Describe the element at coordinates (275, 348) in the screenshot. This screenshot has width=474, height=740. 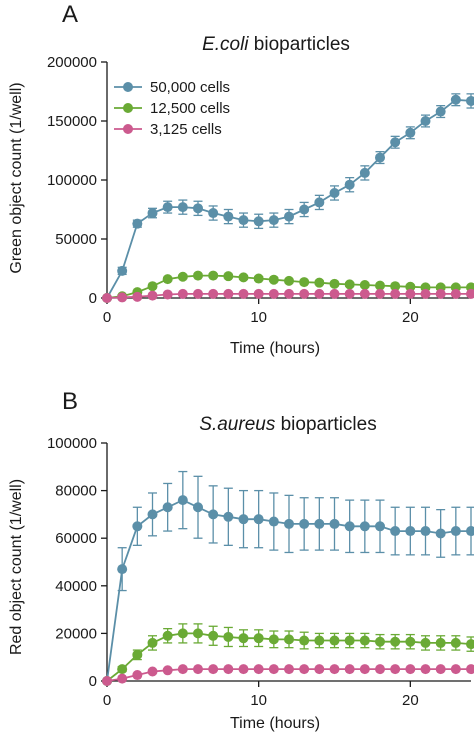
I see `panel-a-x-axis-label: Time (hours)` at that location.